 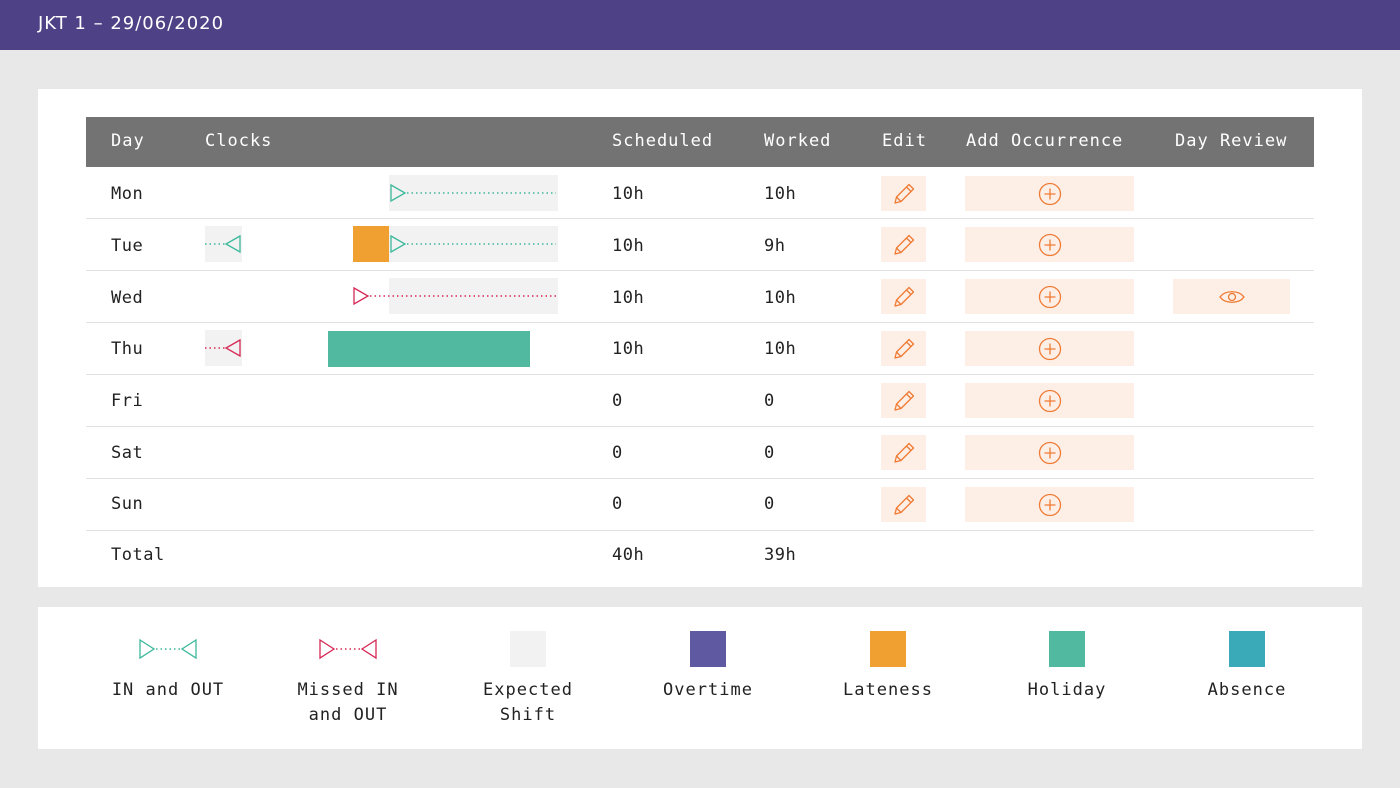 I want to click on column-header-worked: Worked, so click(x=798, y=141).